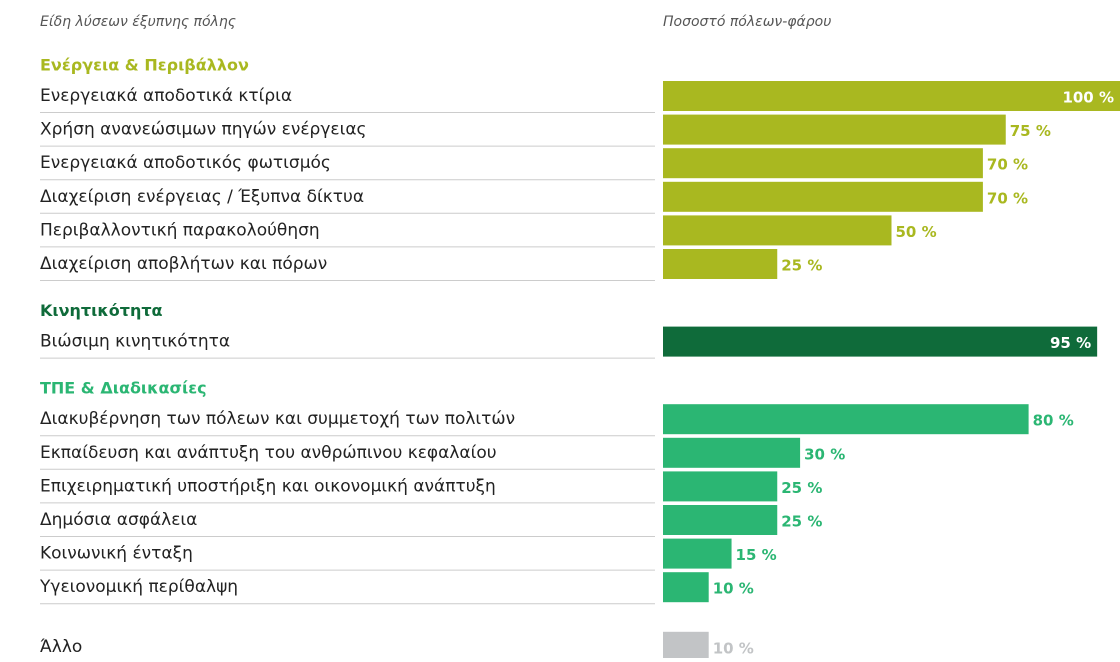 The image size is (1120, 662). Describe the element at coordinates (756, 555) in the screenshot. I see `value-label: 15 %` at that location.